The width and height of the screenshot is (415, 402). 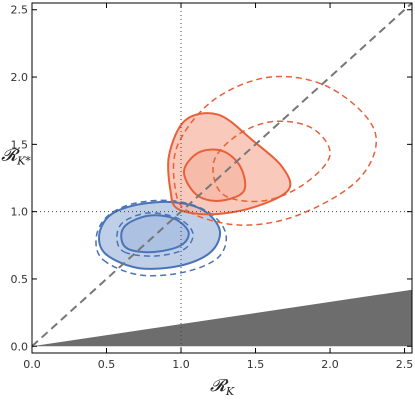 What do you see at coordinates (107, 364) in the screenshot?
I see `x-tick-label: 0.5` at bounding box center [107, 364].